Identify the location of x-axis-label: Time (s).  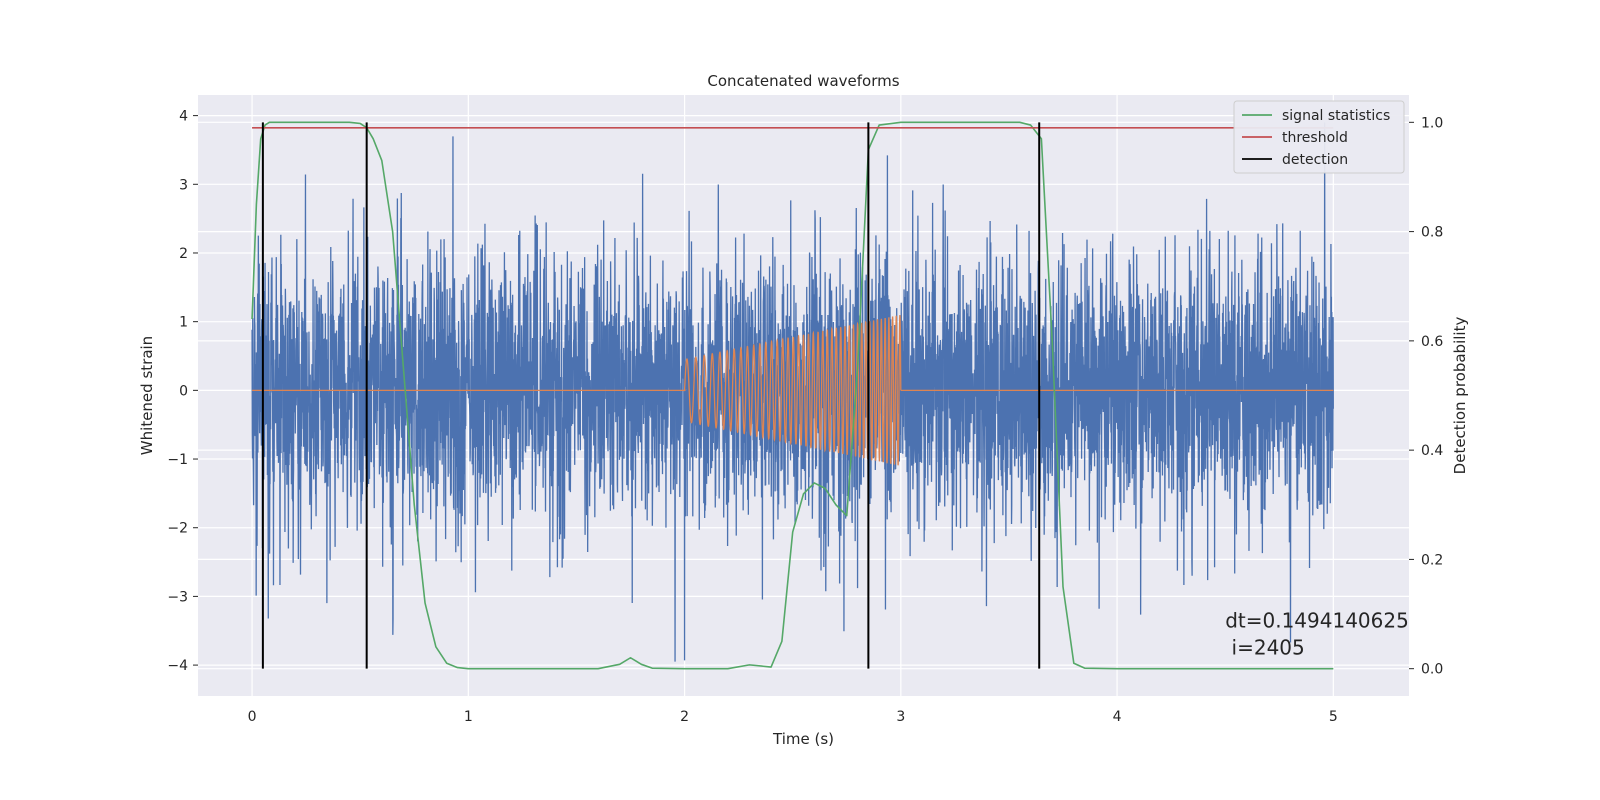
(803, 739).